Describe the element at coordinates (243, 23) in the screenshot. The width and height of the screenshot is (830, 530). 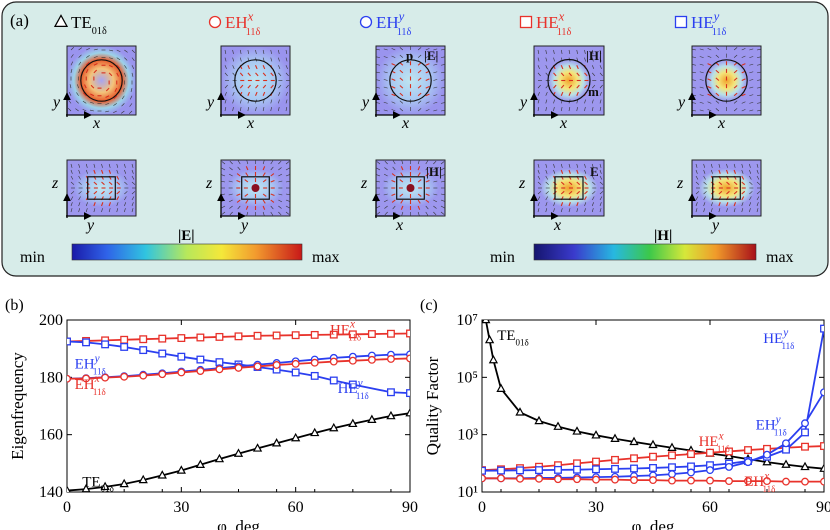
I see `mode-title-1: EHx 11δ` at that location.